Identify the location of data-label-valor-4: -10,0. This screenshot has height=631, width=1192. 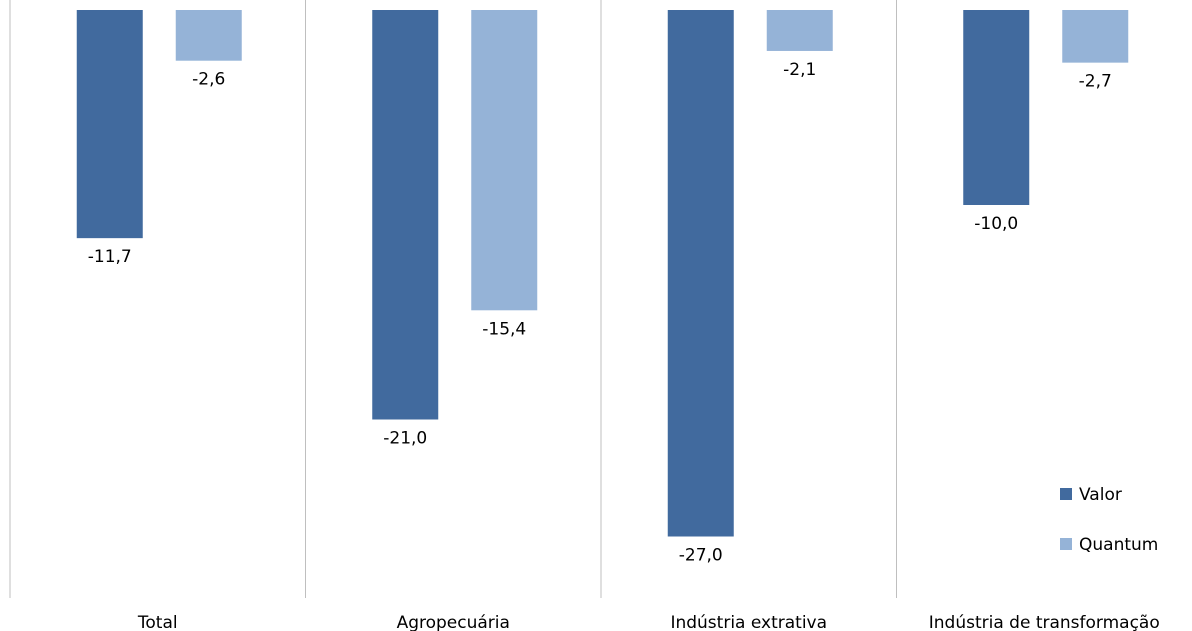
(996, 224).